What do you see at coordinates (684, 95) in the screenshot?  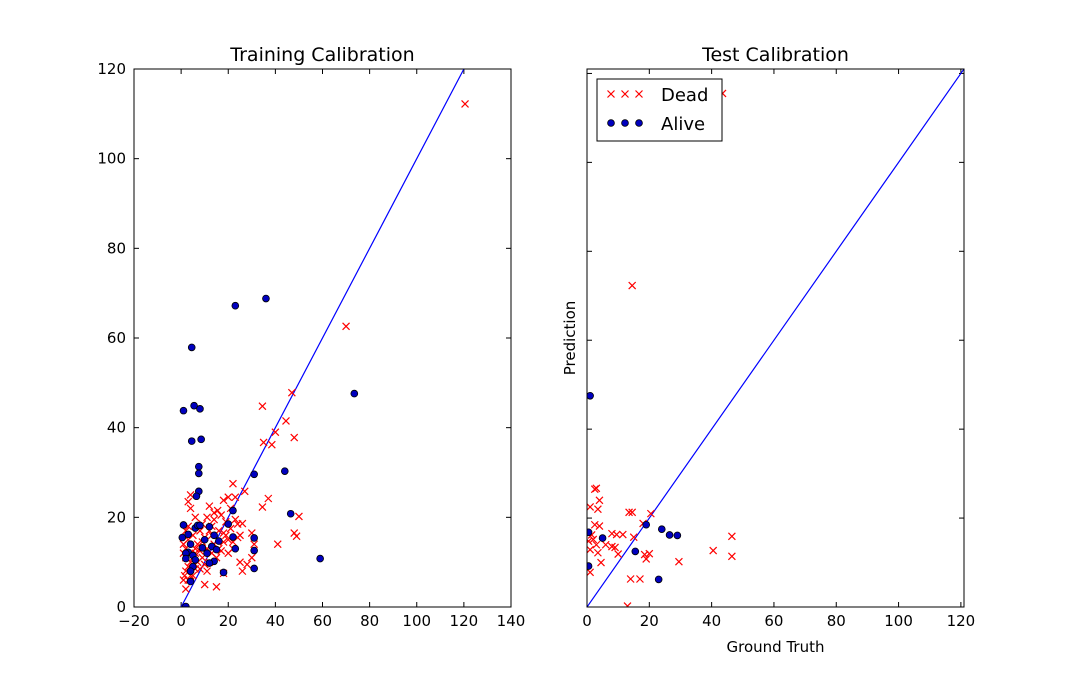 I see `legend-dead-label: Dead` at bounding box center [684, 95].